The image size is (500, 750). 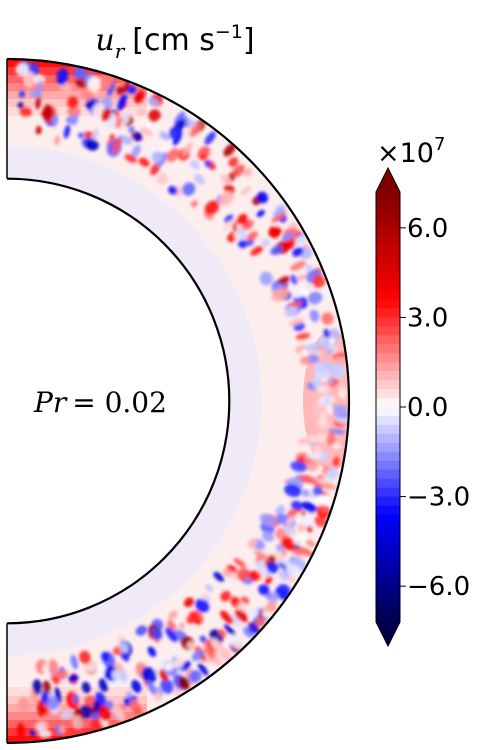 What do you see at coordinates (438, 498) in the screenshot?
I see `colorbar-tick-label: −3.0` at bounding box center [438, 498].